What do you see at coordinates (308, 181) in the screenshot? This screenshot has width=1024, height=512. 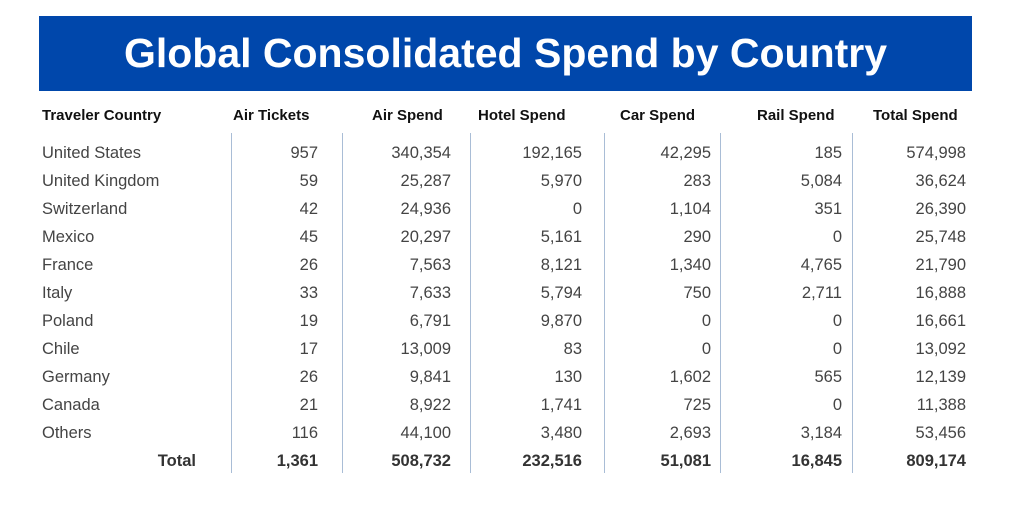 I see `cell-air-tickets: 59` at bounding box center [308, 181].